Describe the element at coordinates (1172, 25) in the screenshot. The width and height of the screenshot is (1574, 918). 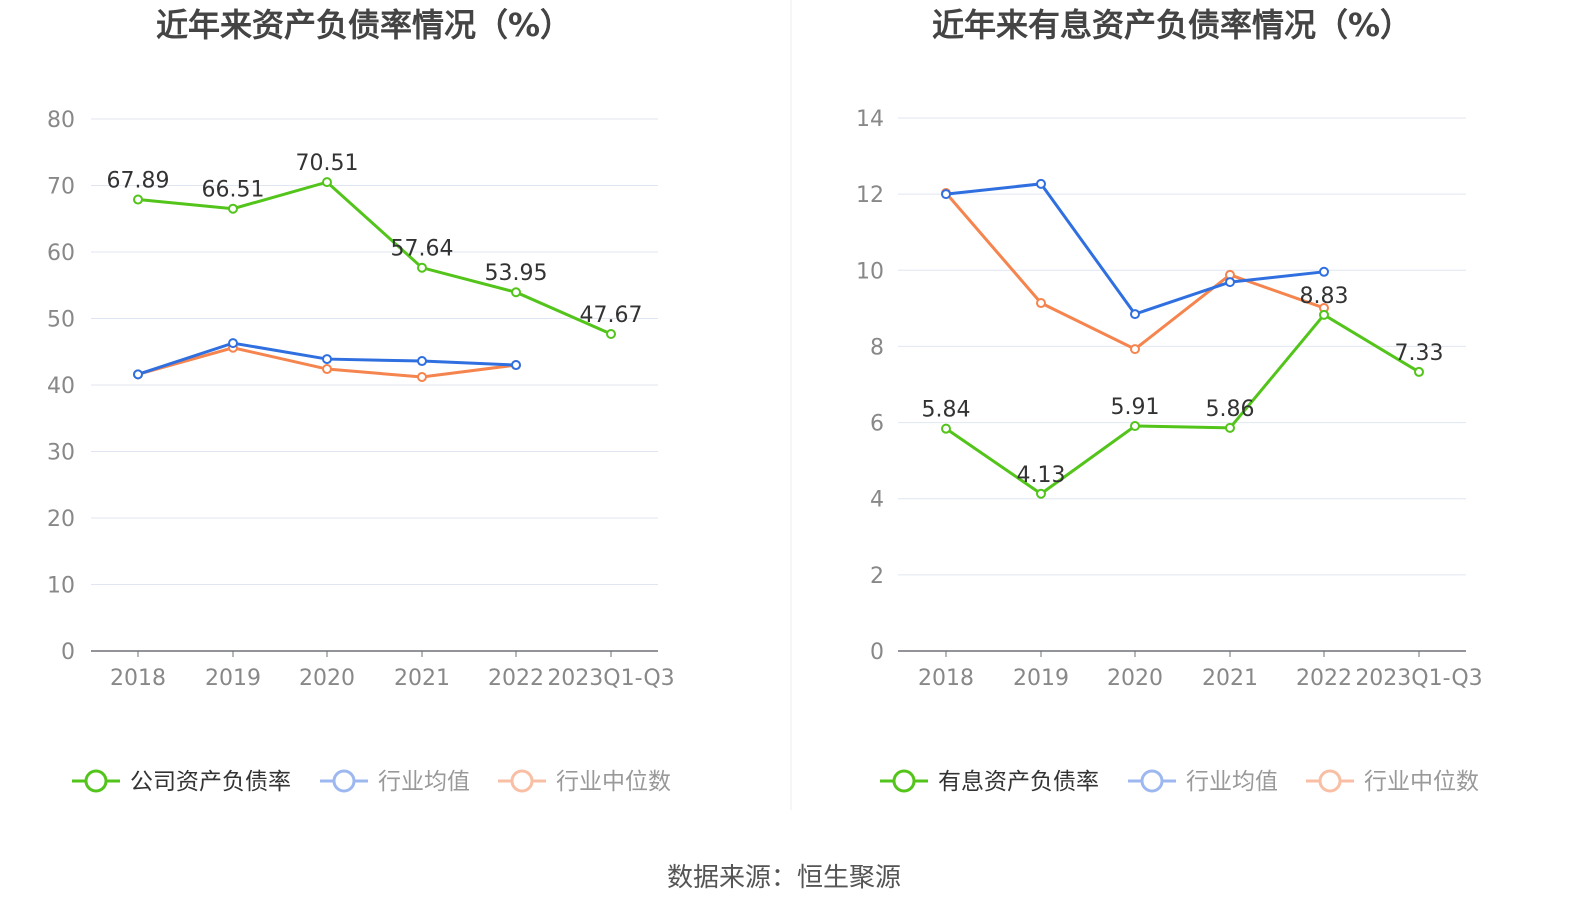
I see `chart-title: 近年来有息资产负债率情况（%）` at that location.